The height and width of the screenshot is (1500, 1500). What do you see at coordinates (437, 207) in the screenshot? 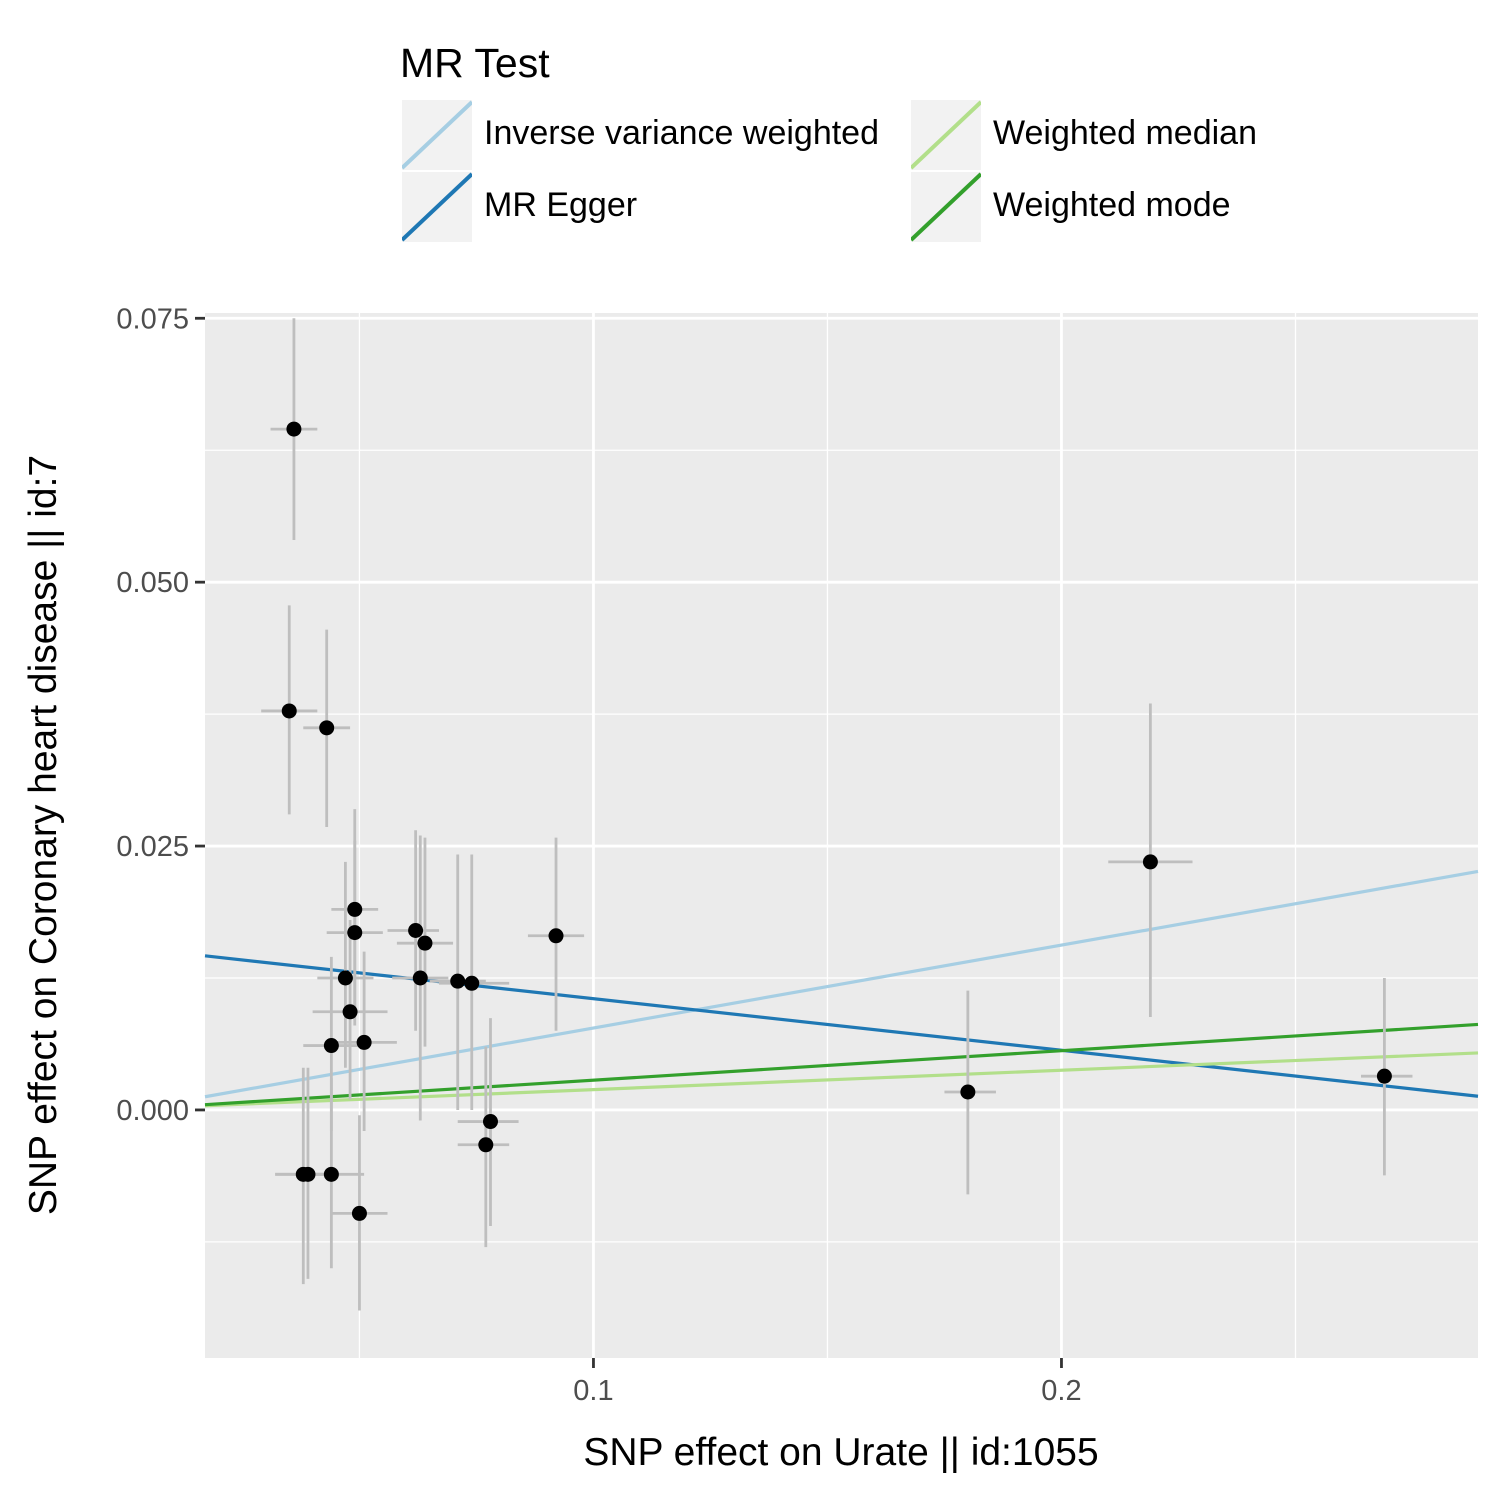
I see `legend-key-mr-egger` at bounding box center [437, 207].